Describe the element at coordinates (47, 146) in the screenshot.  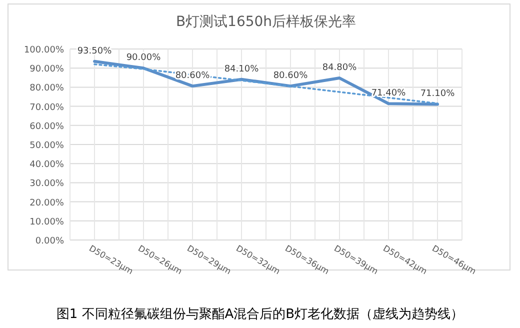
I see `y-tick-label: 50.00%` at that location.